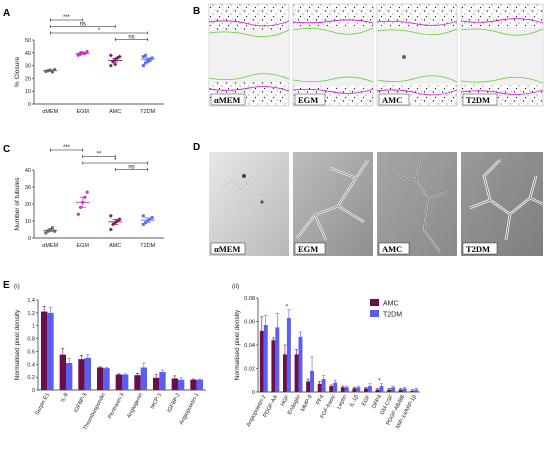 The height and width of the screenshot is (449, 550). I want to click on micrograph-row-b: αMEM EGM AMC, so click(376, 55).